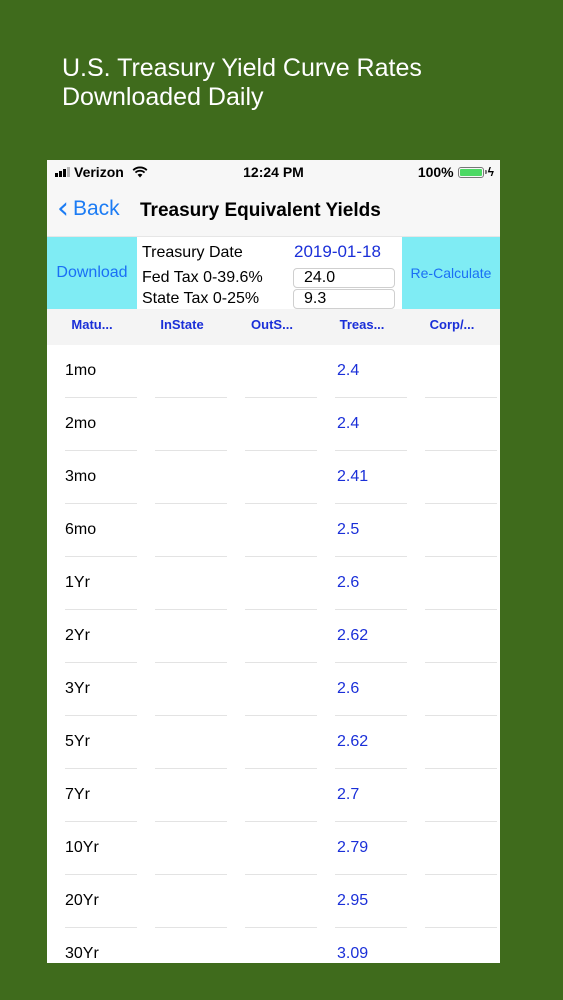  I want to click on table-row: 3Yr 2.6, so click(273, 689).